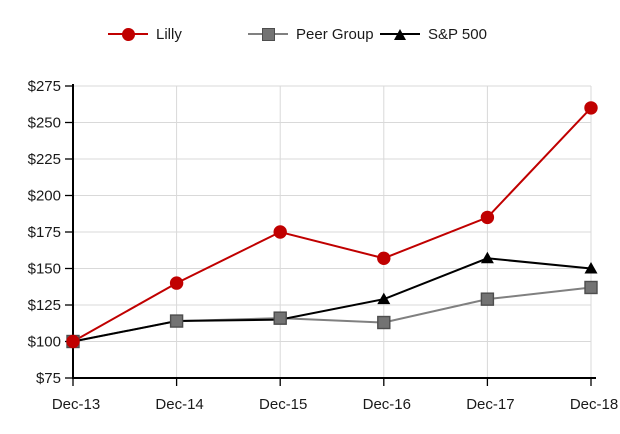 The width and height of the screenshot is (620, 434). I want to click on legend-label-sp500: S&P 500, so click(457, 34).